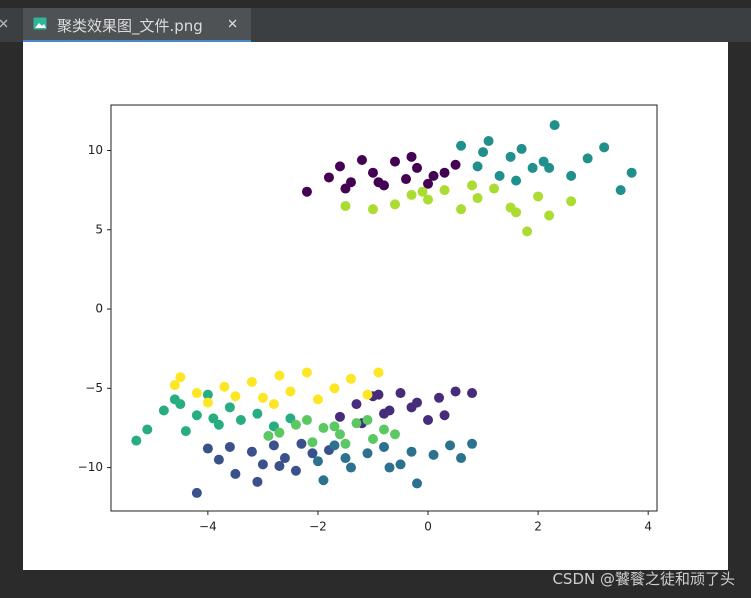 This screenshot has height=598, width=751. Describe the element at coordinates (90, 467) in the screenshot. I see `y-tick-label: −10` at that location.